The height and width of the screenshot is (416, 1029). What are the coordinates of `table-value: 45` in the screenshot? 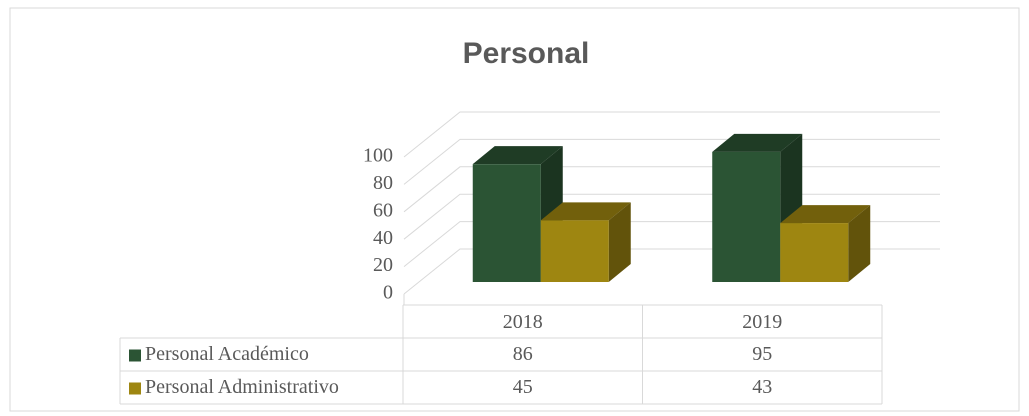 It's located at (523, 387).